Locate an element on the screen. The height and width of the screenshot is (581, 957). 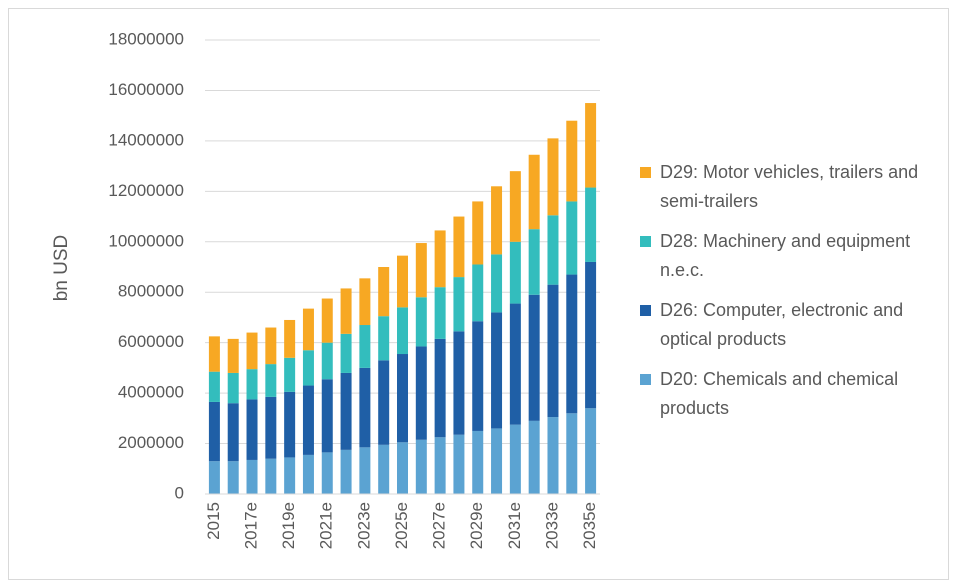
x-tick-label: 2017e is located at coordinates (251, 525).